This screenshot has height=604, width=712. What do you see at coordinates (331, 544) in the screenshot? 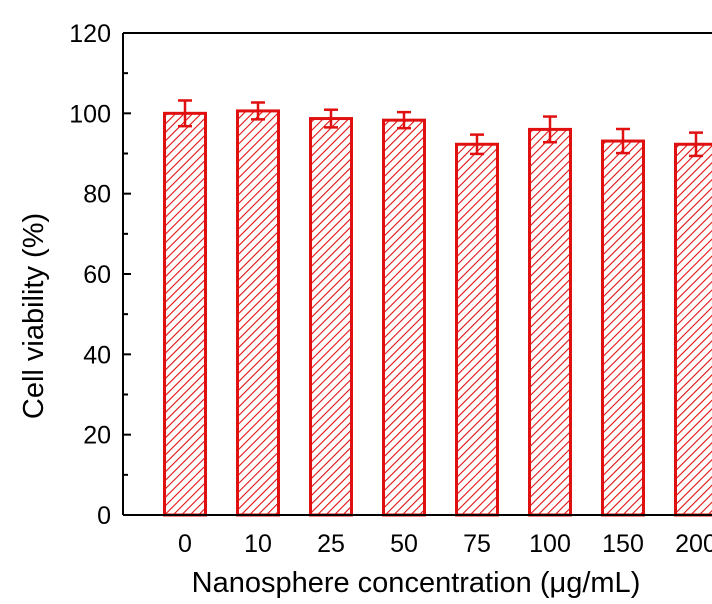
I see `x-tick-label: 25` at bounding box center [331, 544].